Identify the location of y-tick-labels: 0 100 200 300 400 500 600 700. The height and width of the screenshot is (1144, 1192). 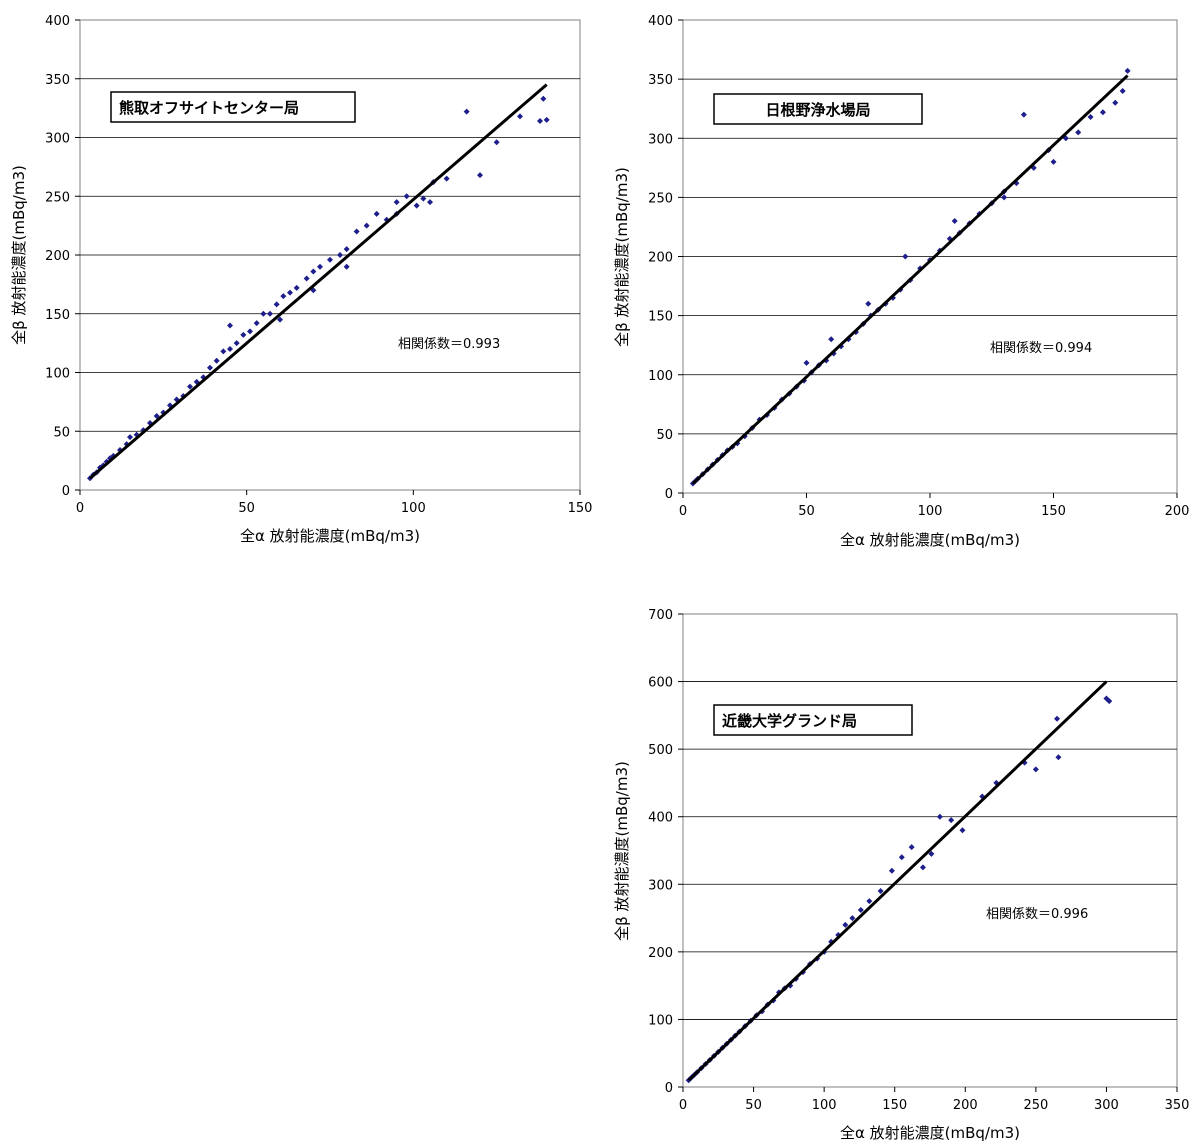
(660, 852).